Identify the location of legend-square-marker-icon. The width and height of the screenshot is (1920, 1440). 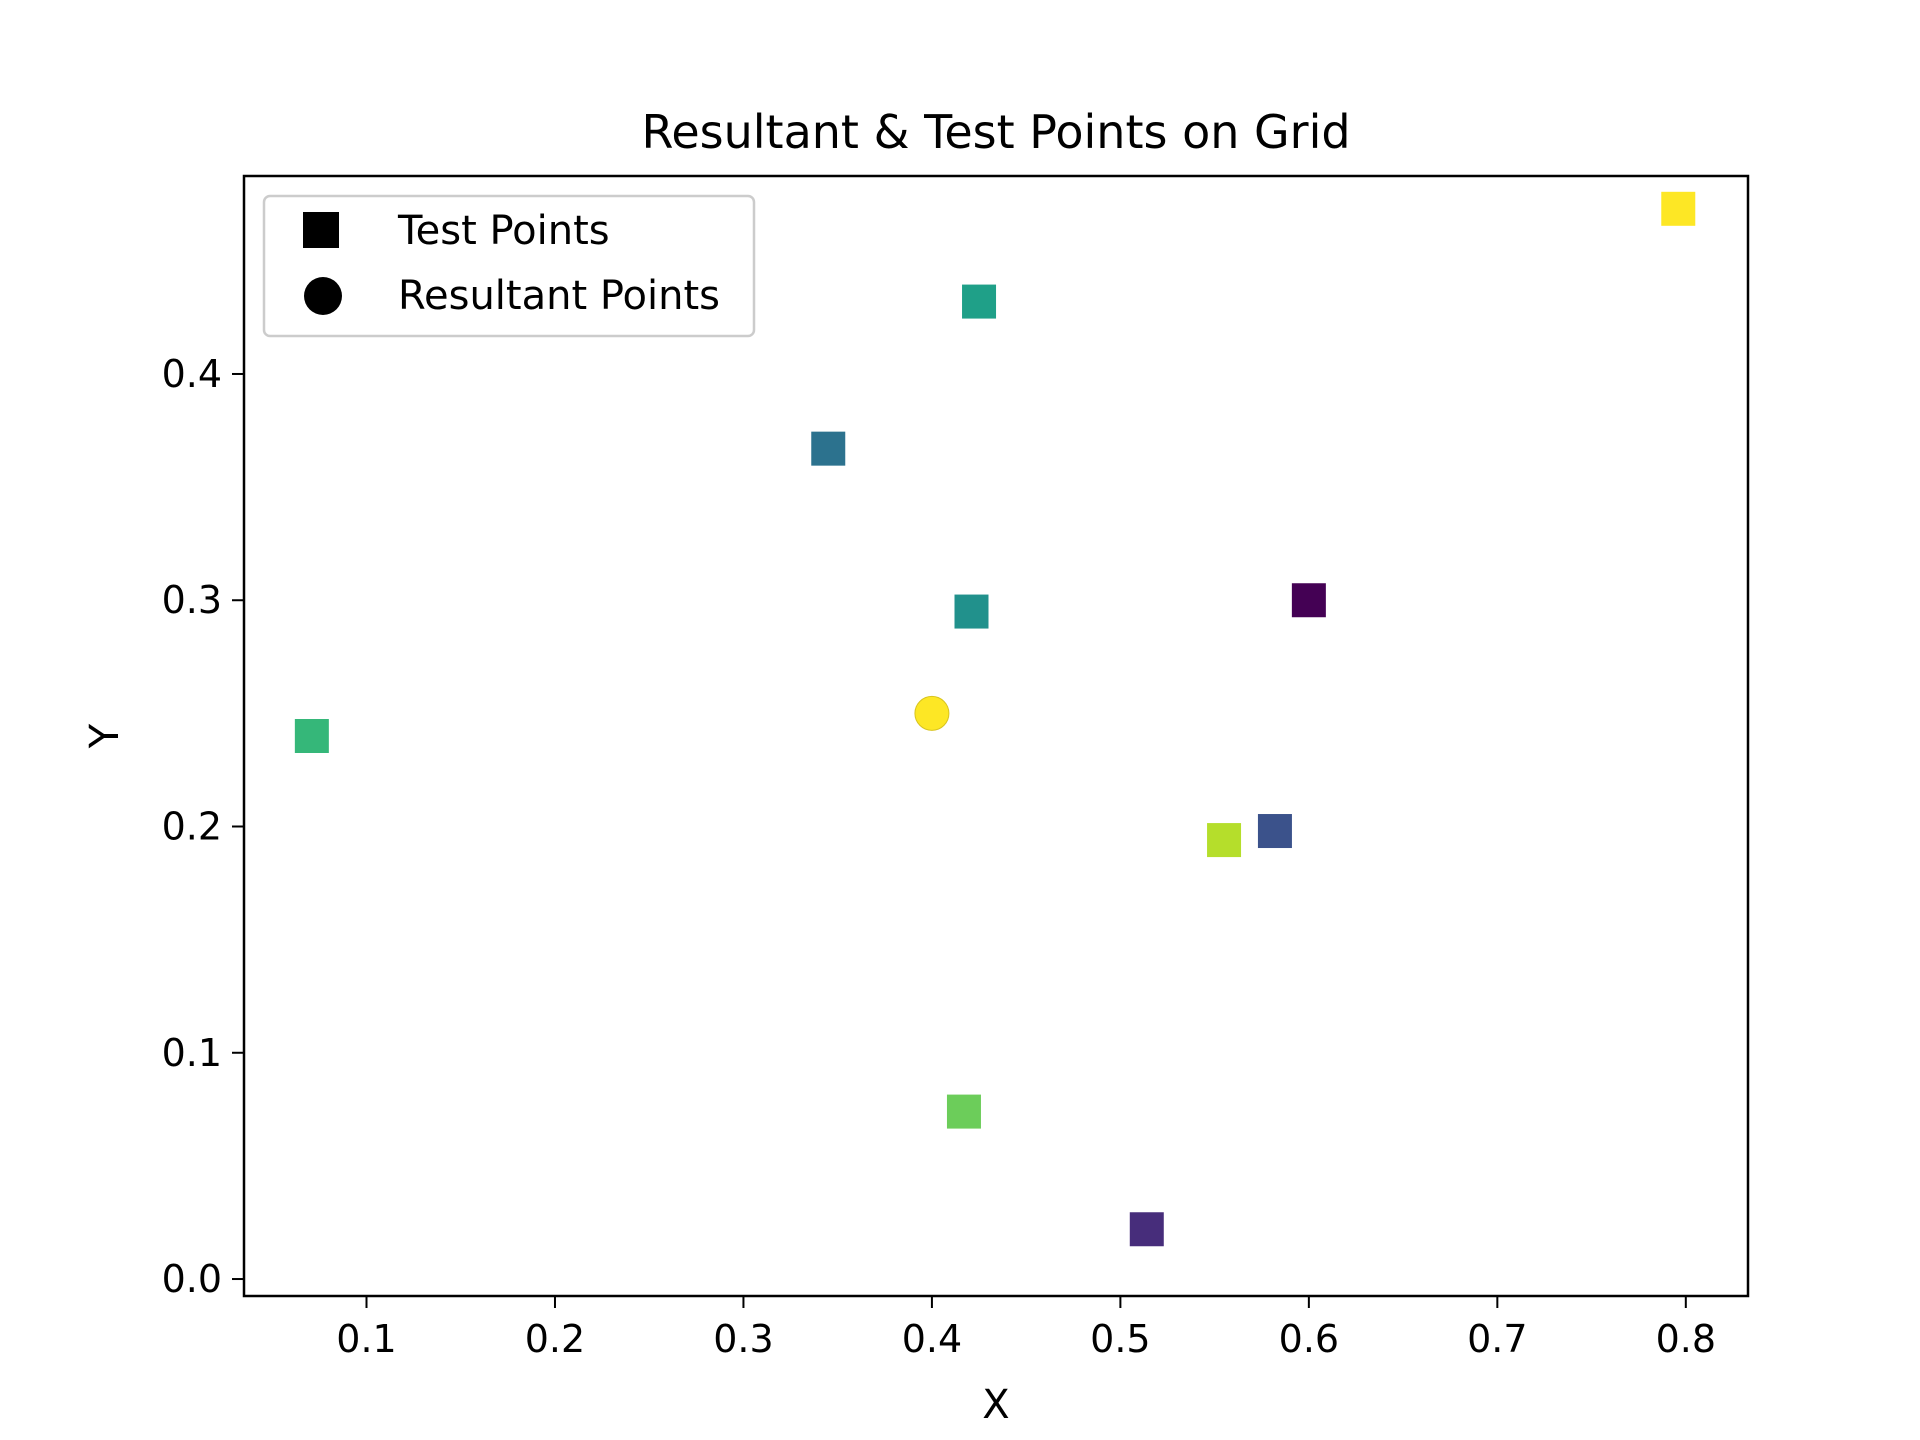
(321, 230).